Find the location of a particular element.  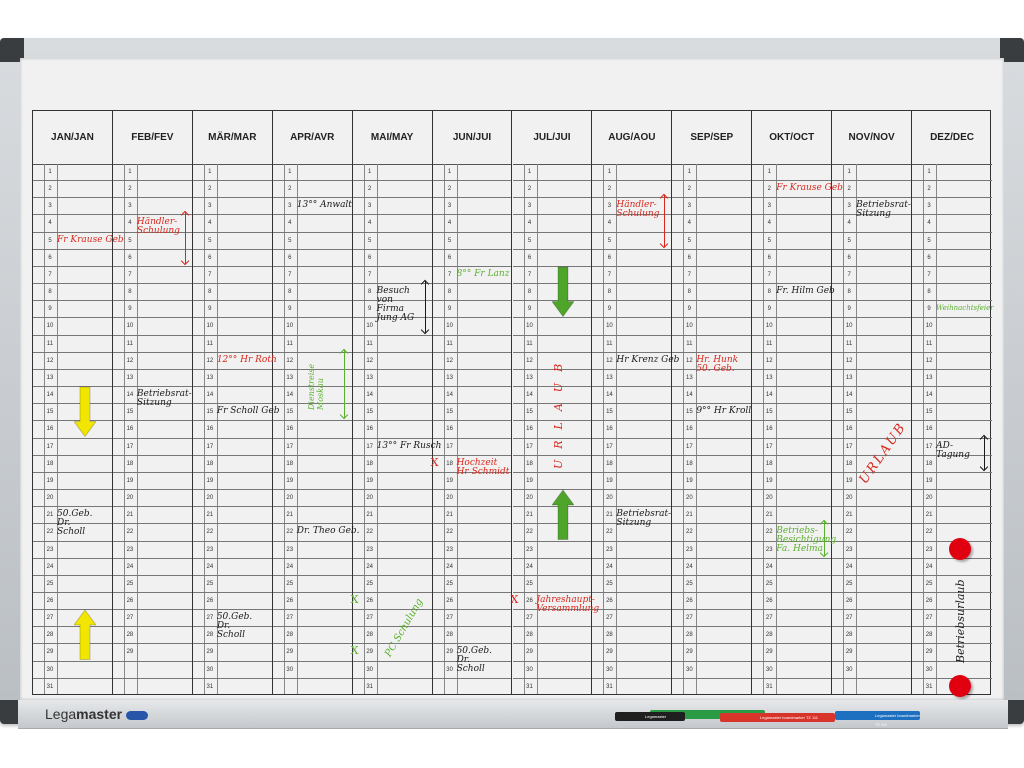

handwritten-entry: Weihnachtsfeier is located at coordinates (965, 308).